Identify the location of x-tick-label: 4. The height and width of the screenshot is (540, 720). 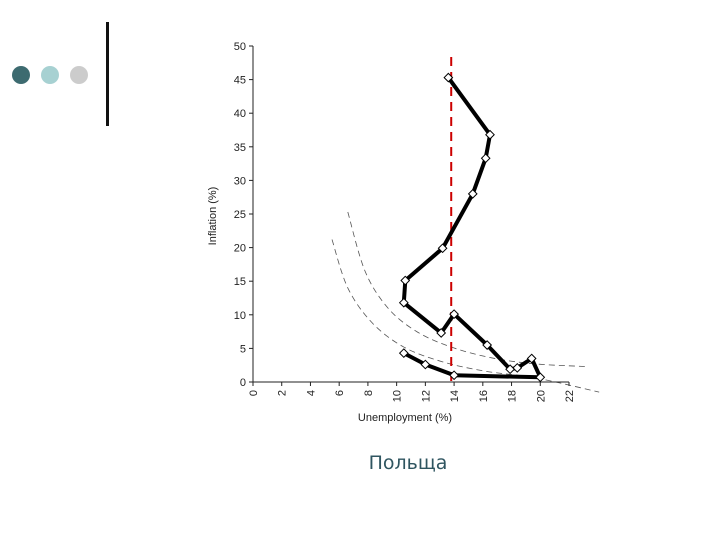
(311, 393).